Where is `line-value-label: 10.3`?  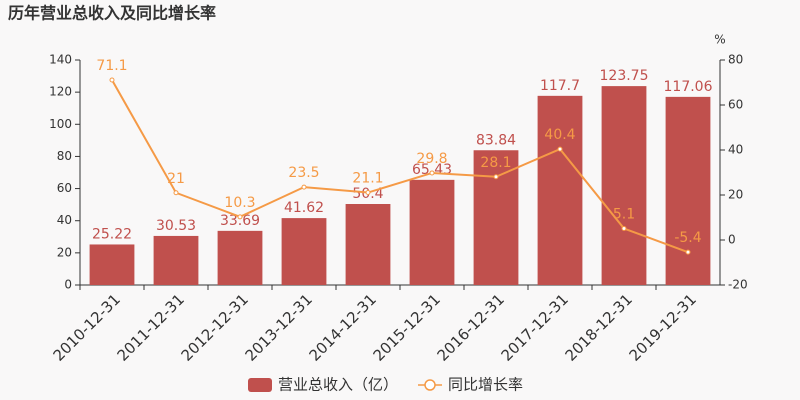 line-value-label: 10.3 is located at coordinates (239, 203).